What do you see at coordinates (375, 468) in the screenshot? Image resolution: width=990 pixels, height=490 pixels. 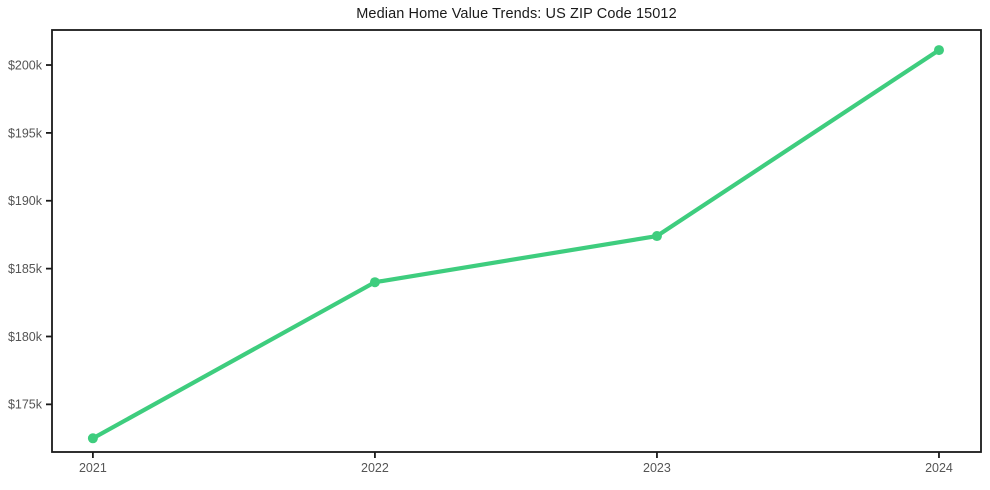 I see `x-tick-label: 2022` at bounding box center [375, 468].